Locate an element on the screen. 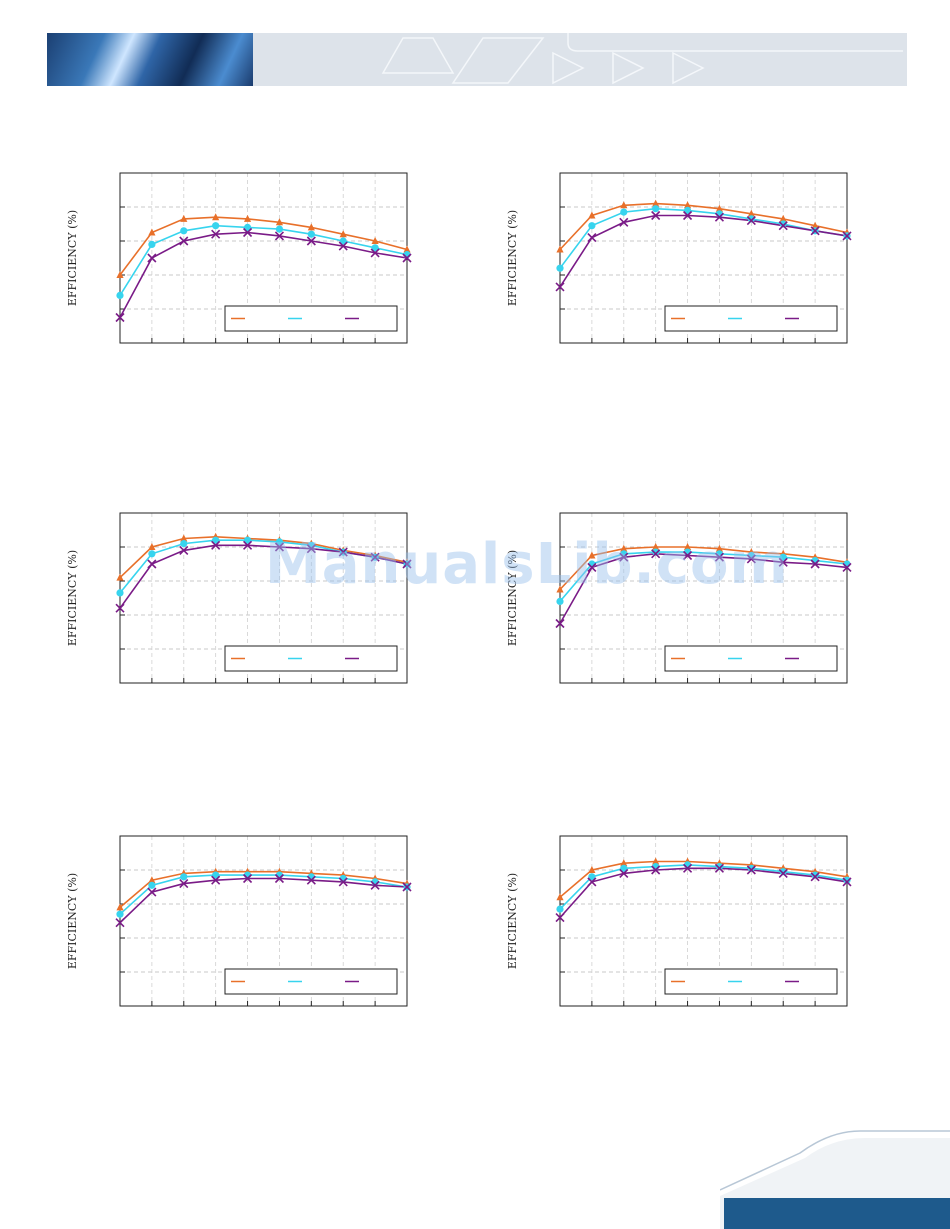  header-banner is located at coordinates (477, 59).